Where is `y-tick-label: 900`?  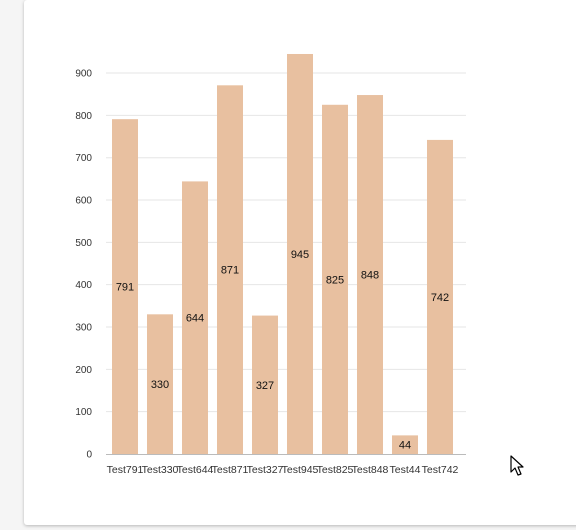
y-tick-label: 900 is located at coordinates (83, 74).